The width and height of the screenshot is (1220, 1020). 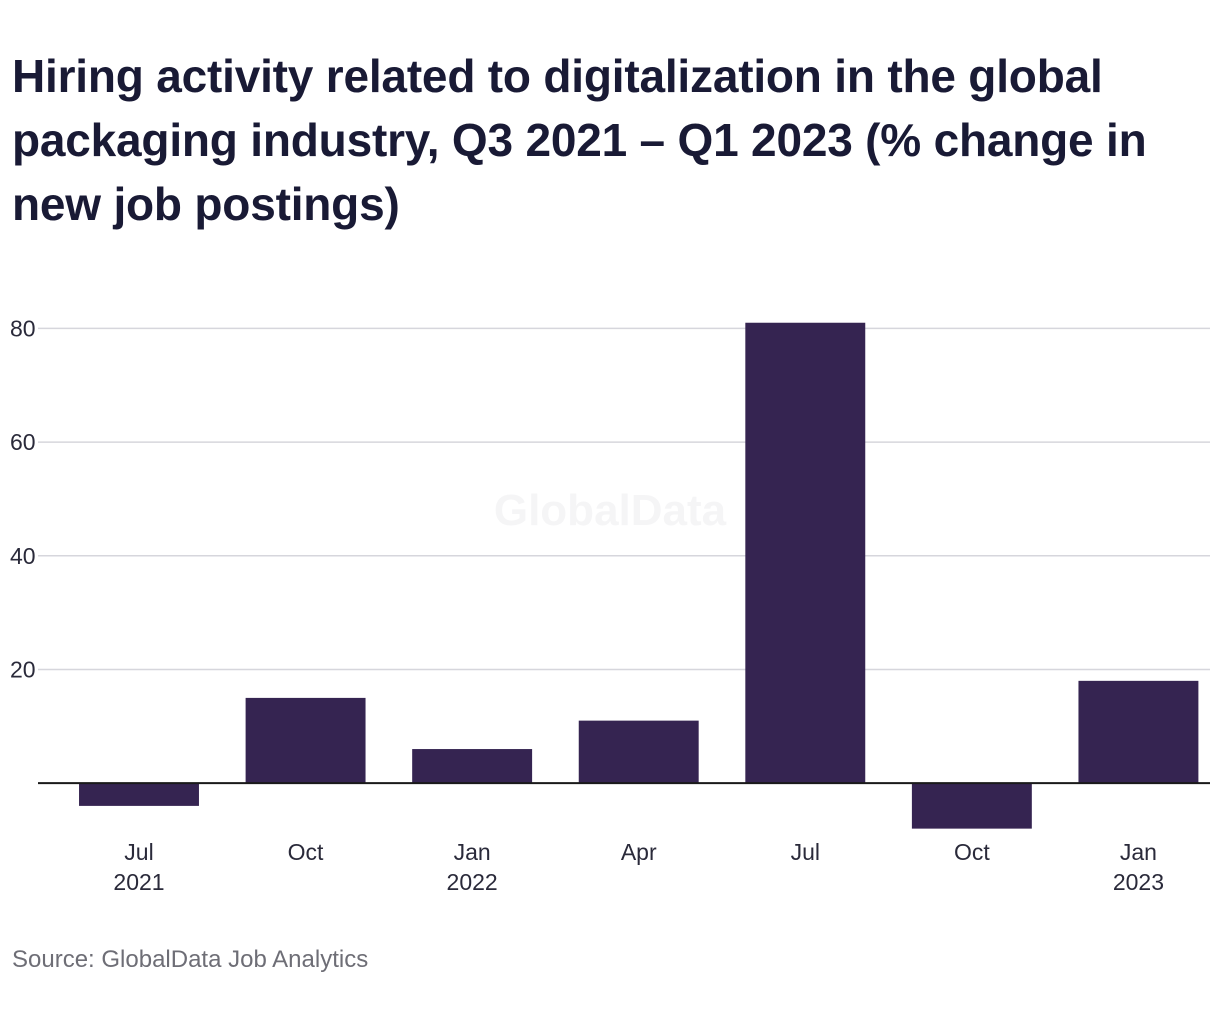 What do you see at coordinates (1138, 867) in the screenshot?
I see `x-tick-label: Jan 2023` at bounding box center [1138, 867].